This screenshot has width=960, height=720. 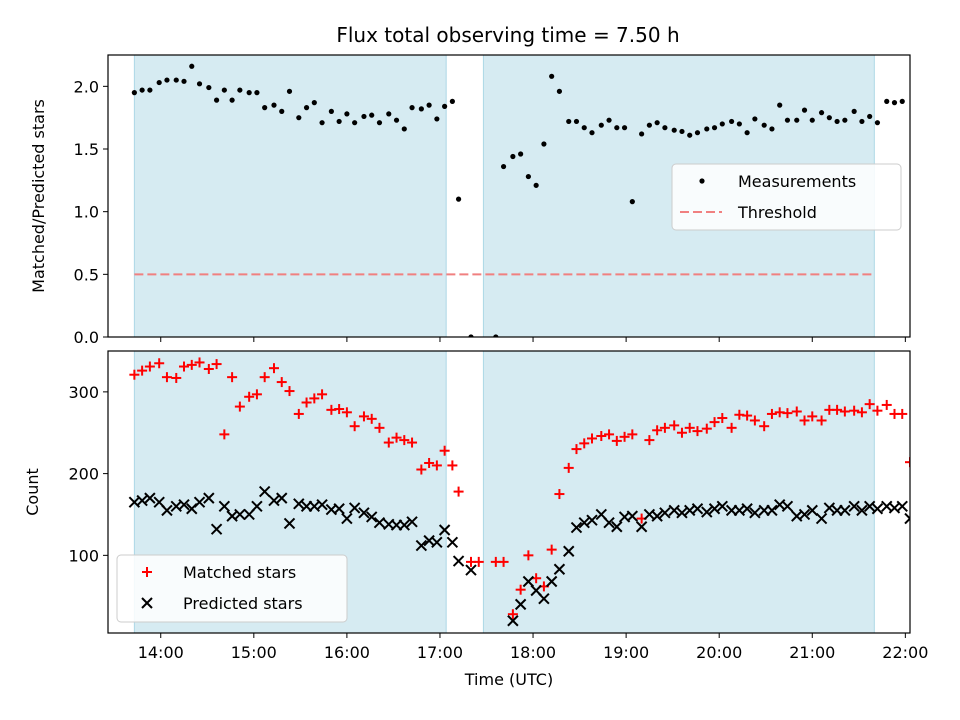 What do you see at coordinates (533, 652) in the screenshot?
I see `x-tick-label: 18:00` at bounding box center [533, 652].